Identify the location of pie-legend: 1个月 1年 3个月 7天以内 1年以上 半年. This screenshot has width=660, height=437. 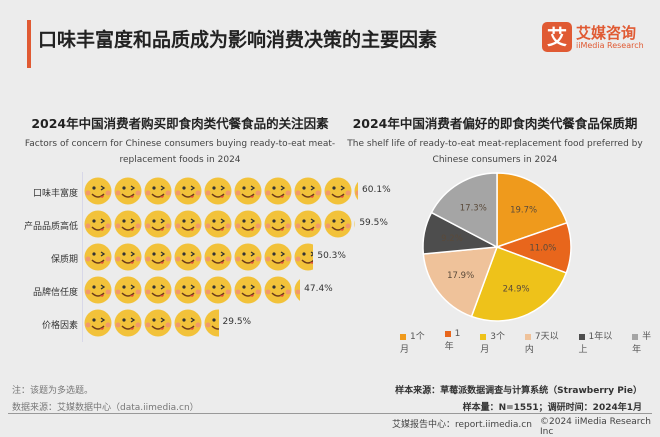
(530, 342).